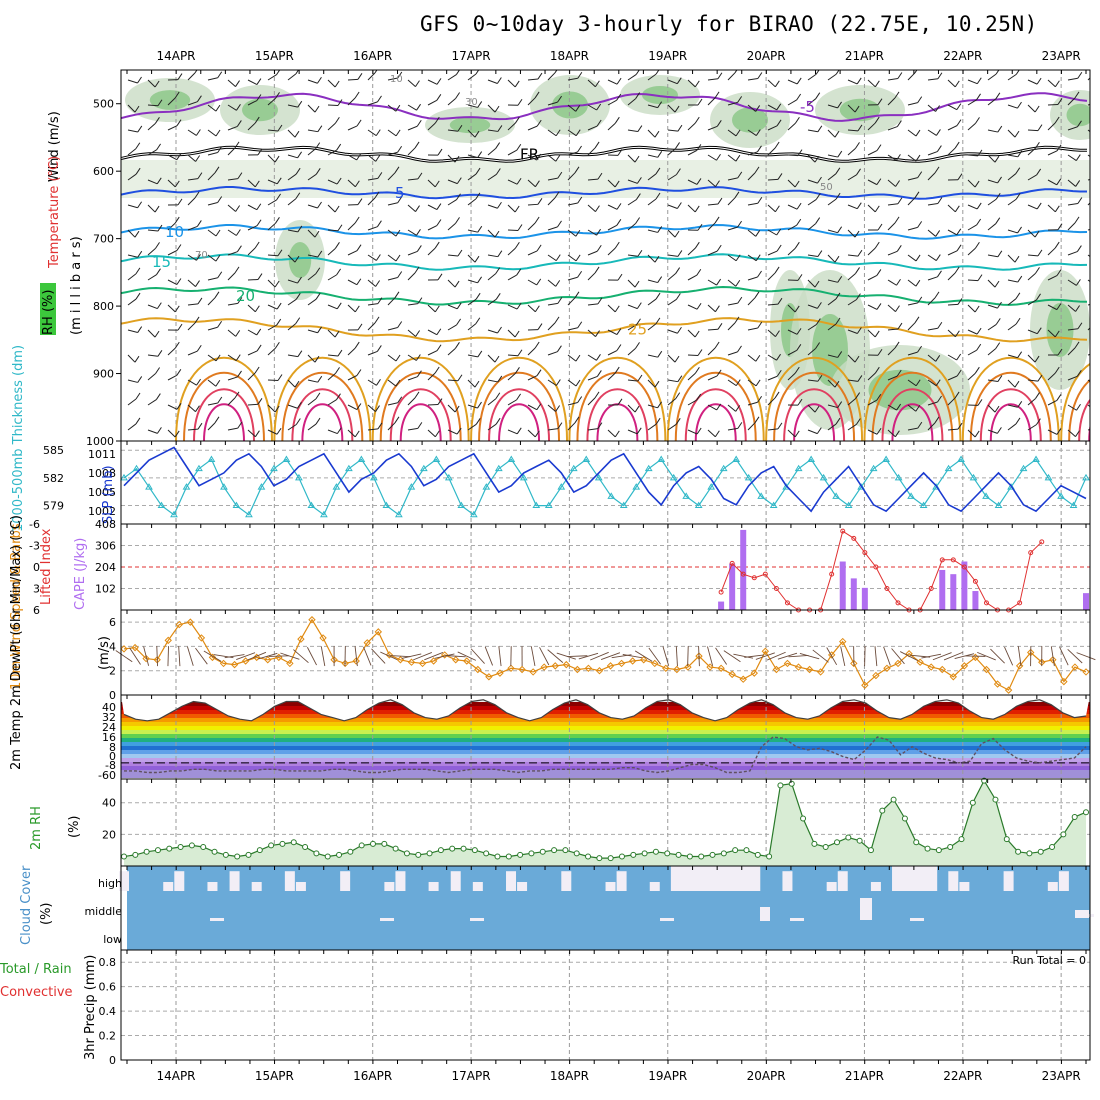  What do you see at coordinates (400, 193) in the screenshot?
I see `isotherm-label: 5` at bounding box center [400, 193].